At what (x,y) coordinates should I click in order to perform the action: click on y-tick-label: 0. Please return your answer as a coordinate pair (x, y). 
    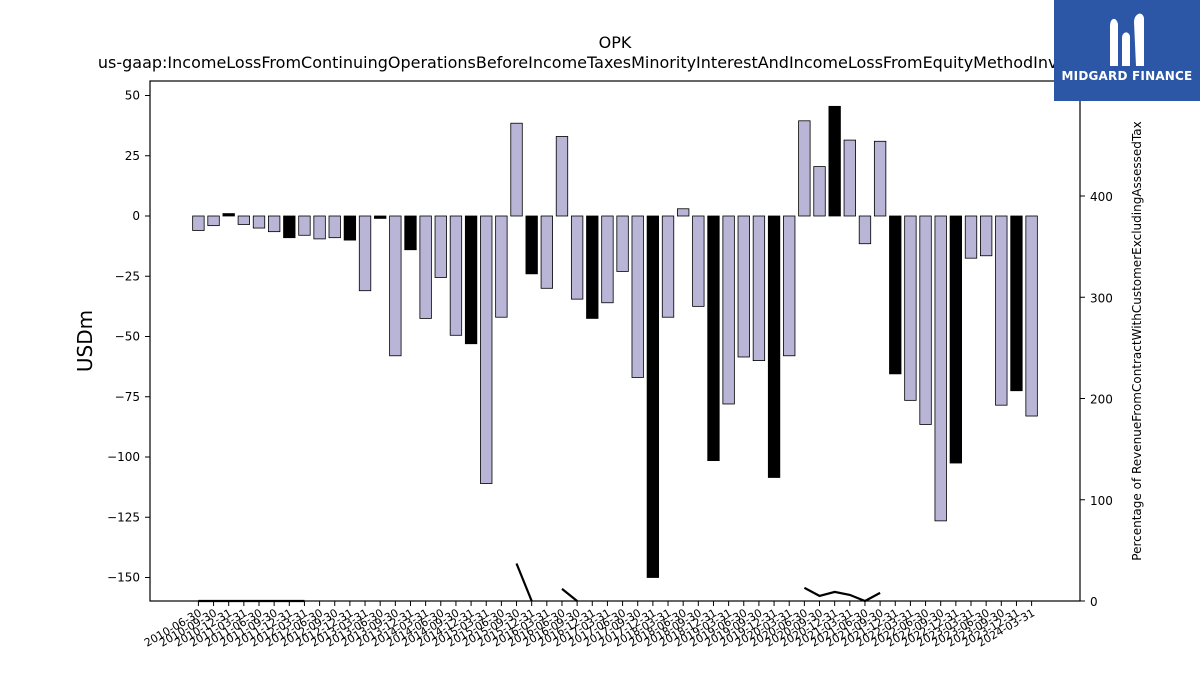
    Looking at the image, I should click on (136, 216).